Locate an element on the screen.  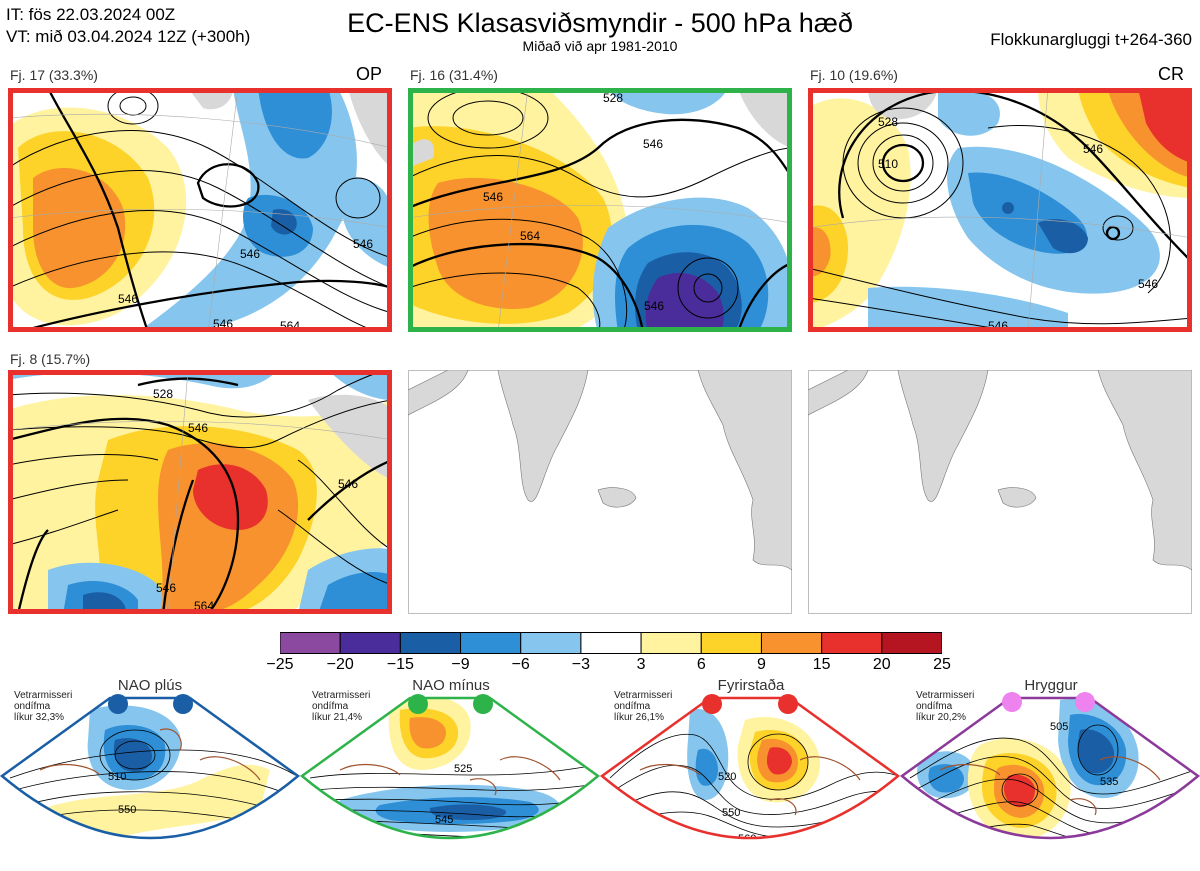
regime-map-nao-plus: 510 550 is located at coordinates (150, 767).